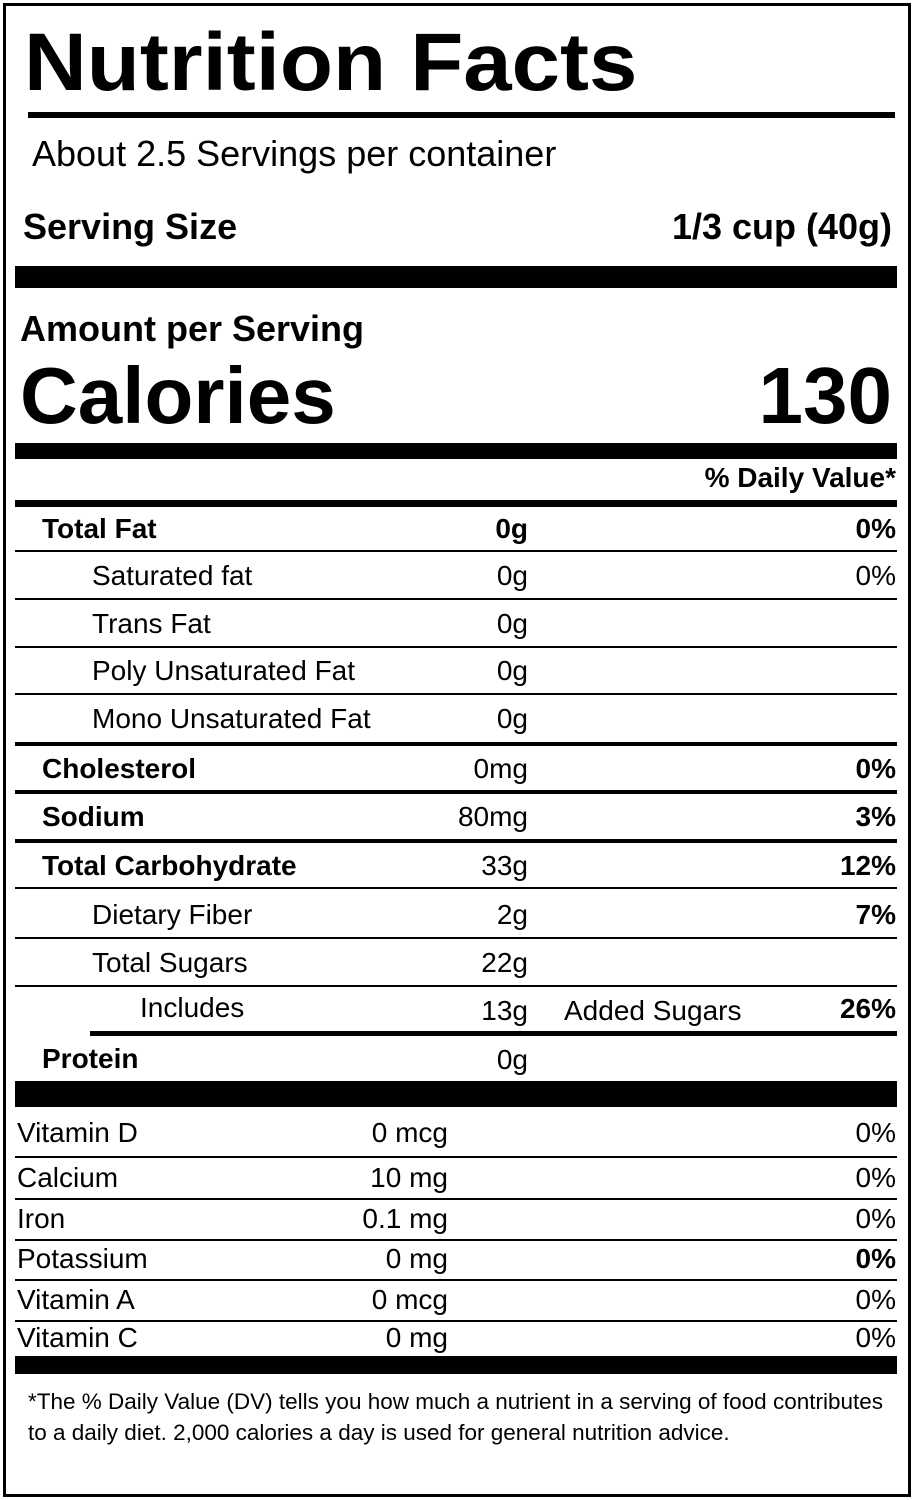 The height and width of the screenshot is (1500, 914). Describe the element at coordinates (653, 1010) in the screenshot. I see `added-sugars-text: Added Sugars` at that location.